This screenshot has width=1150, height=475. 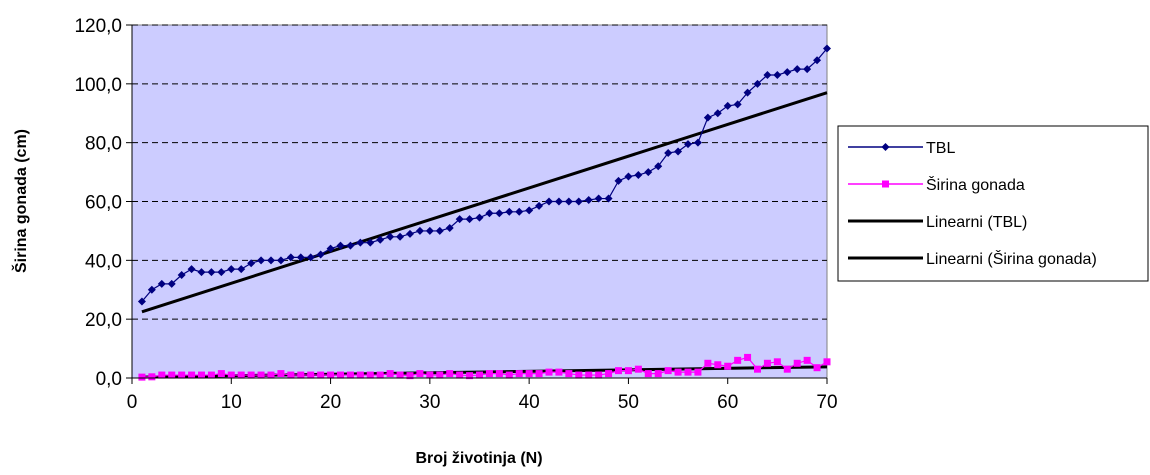 I want to click on legend-item: Širina gonada, so click(x=936, y=184).